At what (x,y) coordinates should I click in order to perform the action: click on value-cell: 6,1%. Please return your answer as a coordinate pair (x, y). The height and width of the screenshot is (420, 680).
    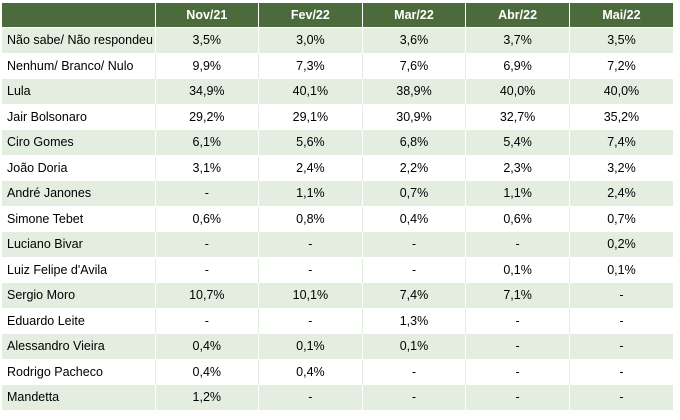
    Looking at the image, I should click on (207, 142).